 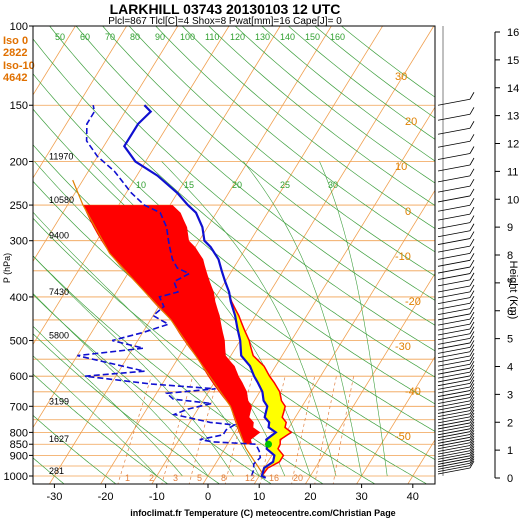 What do you see at coordinates (403, 257) in the screenshot?
I see `adiabat-label: -10` at bounding box center [403, 257].